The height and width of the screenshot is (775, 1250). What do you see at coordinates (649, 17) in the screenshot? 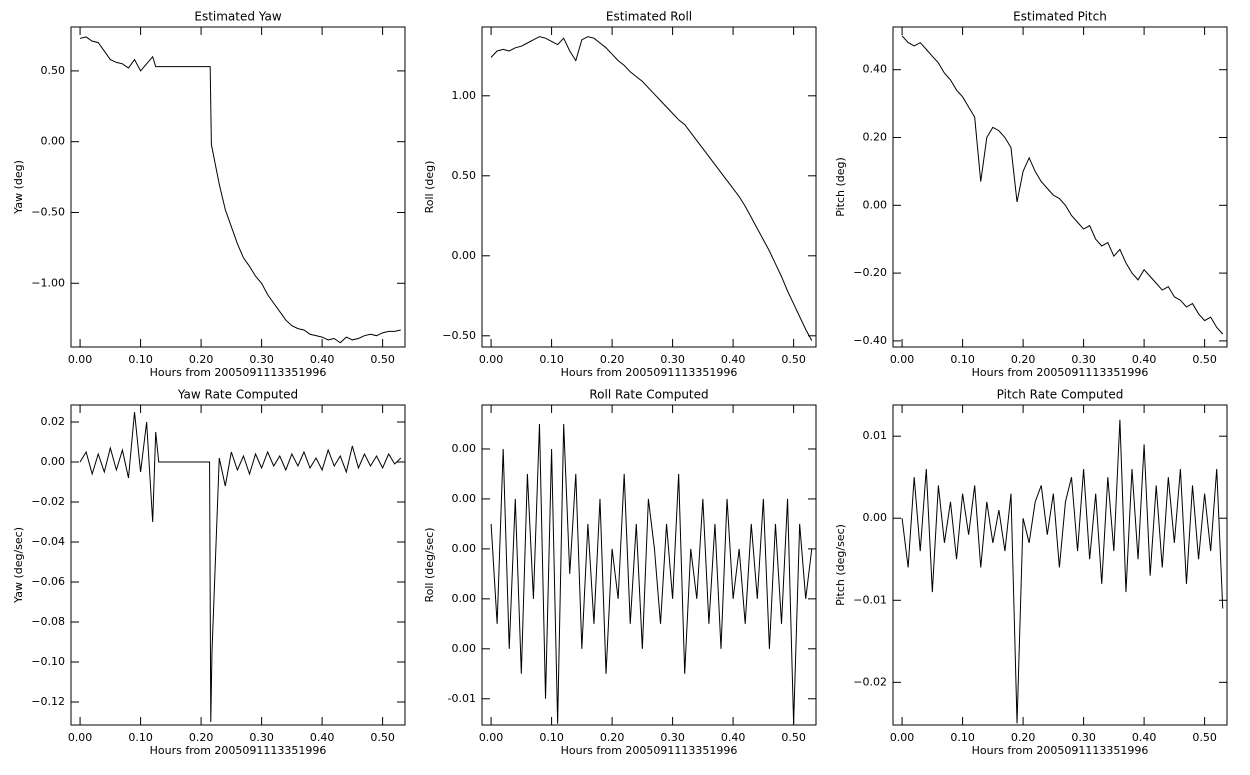
I see `chart-title: Estimated Roll` at bounding box center [649, 17].